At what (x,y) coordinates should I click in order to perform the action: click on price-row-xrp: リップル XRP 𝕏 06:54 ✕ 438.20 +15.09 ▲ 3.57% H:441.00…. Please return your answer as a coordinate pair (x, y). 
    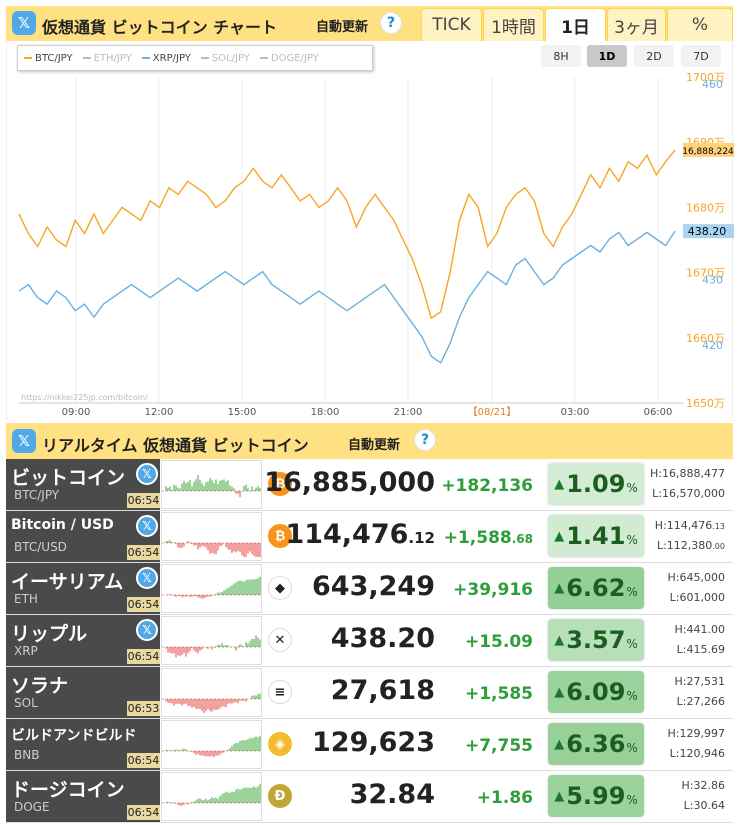
    Looking at the image, I should click on (369, 641).